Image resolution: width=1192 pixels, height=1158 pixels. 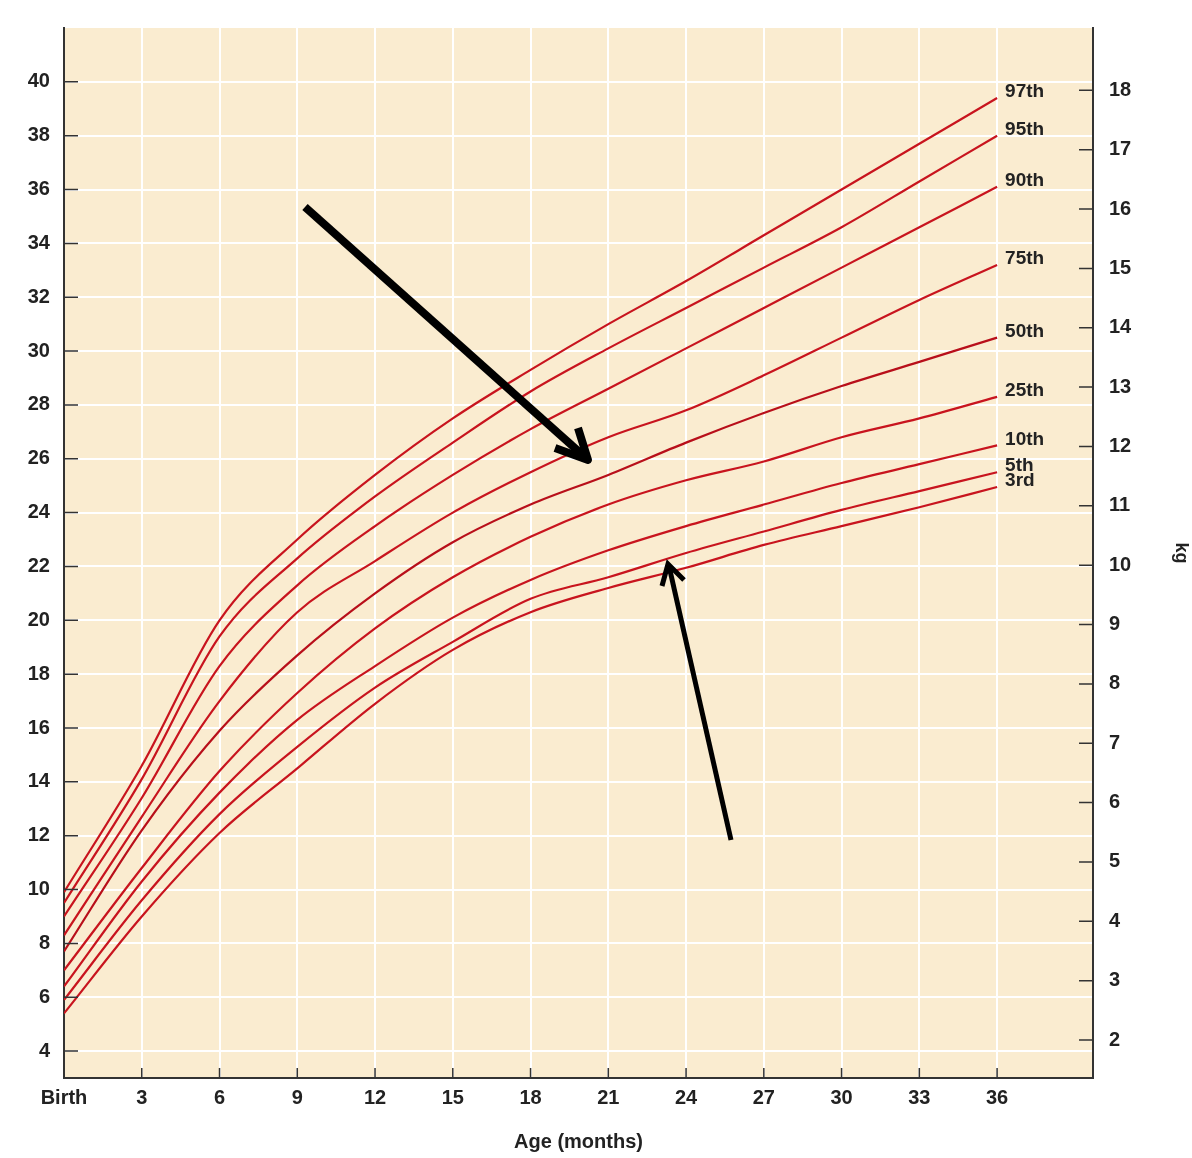 I want to click on x-tick-label: 21, so click(x=608, y=1096).